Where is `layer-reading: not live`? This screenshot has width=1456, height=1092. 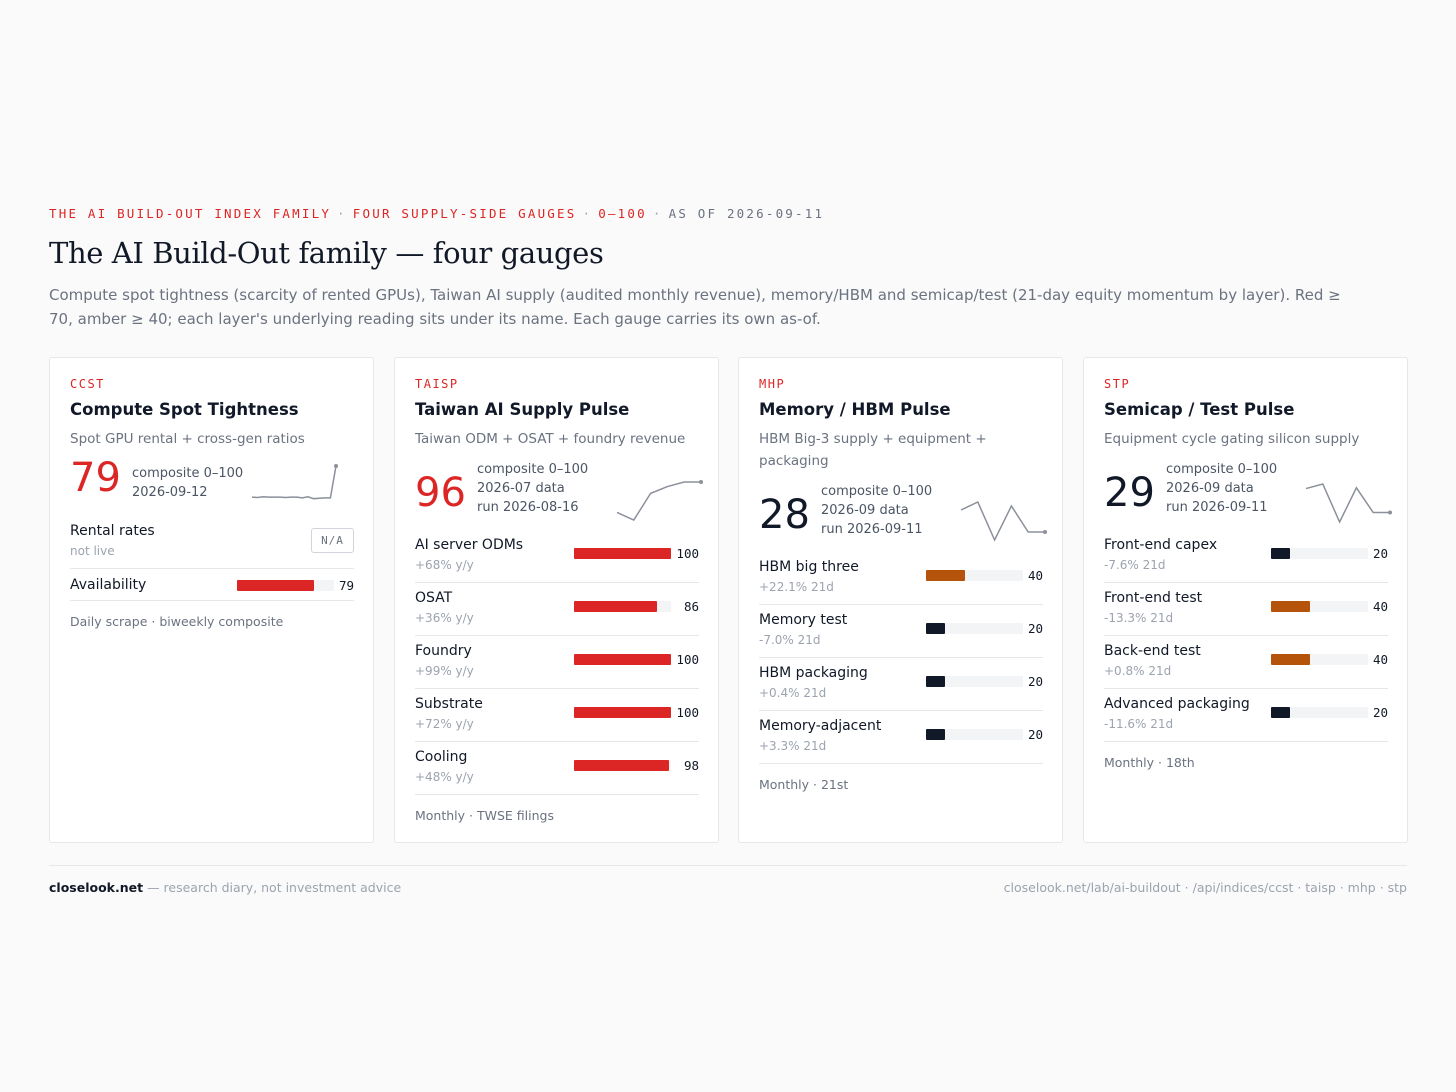
layer-reading: not live is located at coordinates (92, 551).